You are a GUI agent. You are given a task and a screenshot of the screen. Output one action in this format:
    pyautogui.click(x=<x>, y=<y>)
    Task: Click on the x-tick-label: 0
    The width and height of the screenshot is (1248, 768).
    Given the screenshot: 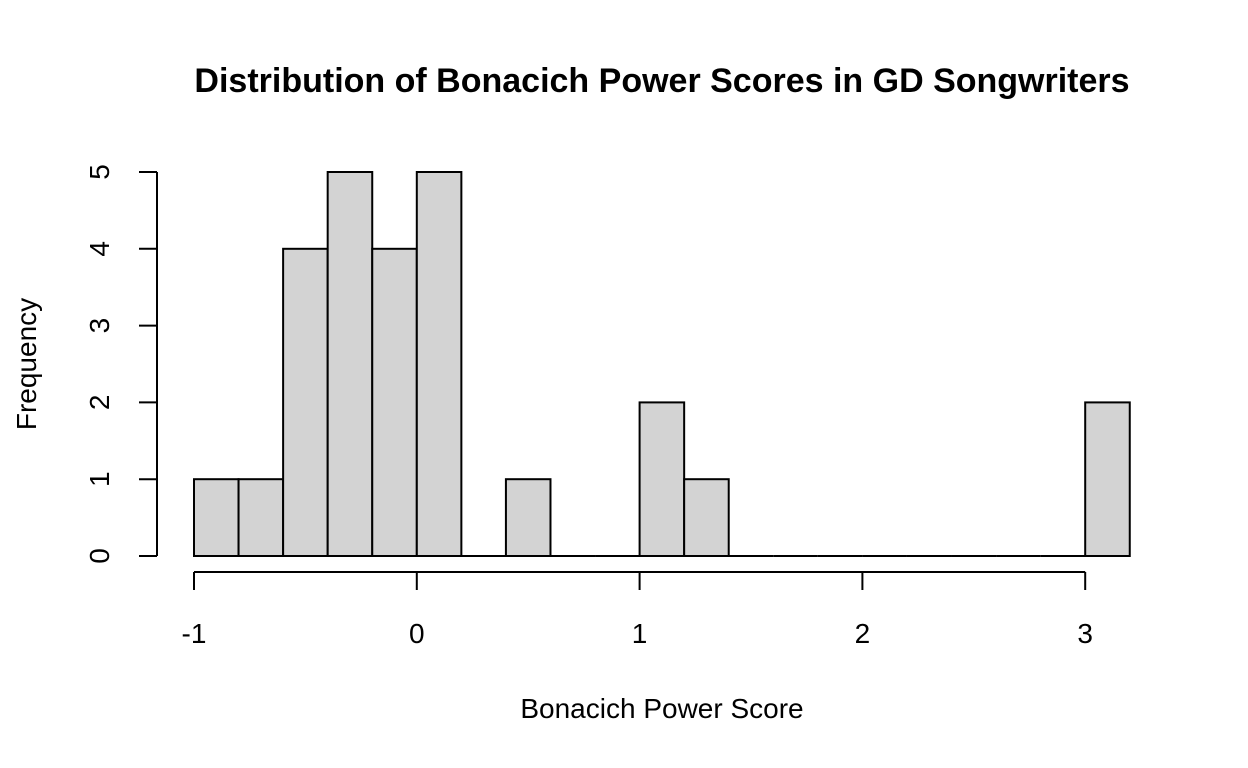 What is the action you would take?
    pyautogui.click(x=417, y=633)
    